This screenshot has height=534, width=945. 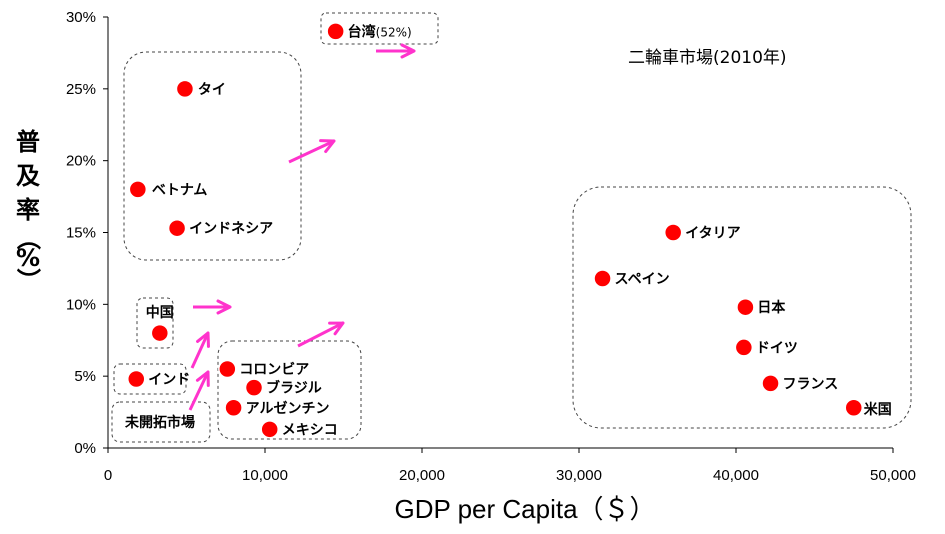 What do you see at coordinates (294, 388) in the screenshot?
I see `point-label: ブラジル` at bounding box center [294, 388].